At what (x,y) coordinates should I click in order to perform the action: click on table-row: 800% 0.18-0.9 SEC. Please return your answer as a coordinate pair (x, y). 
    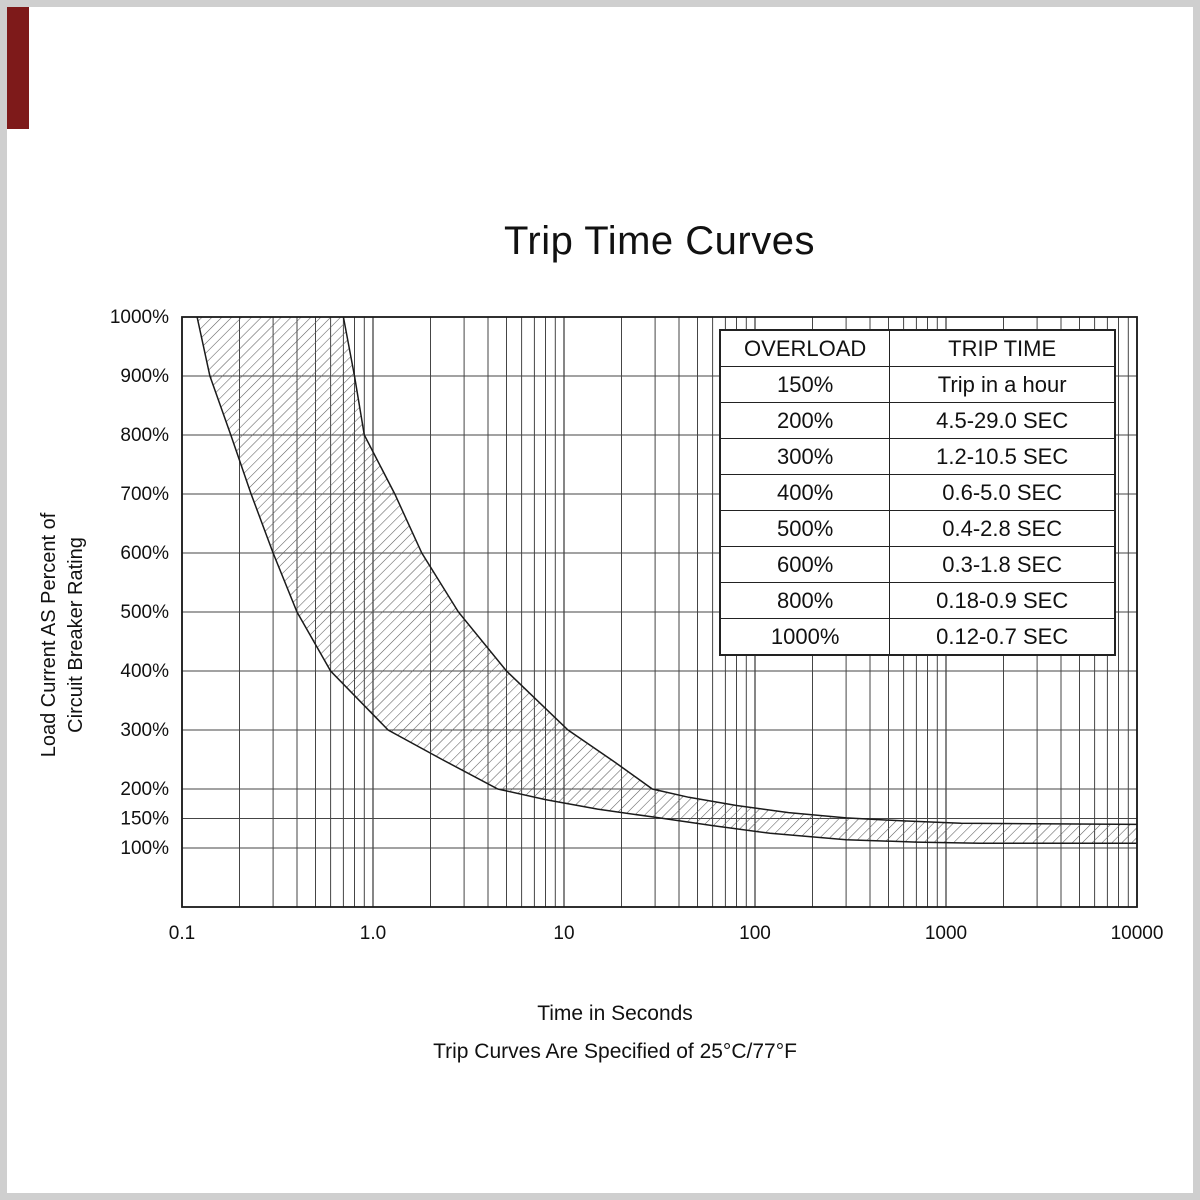
    Looking at the image, I should click on (917, 600).